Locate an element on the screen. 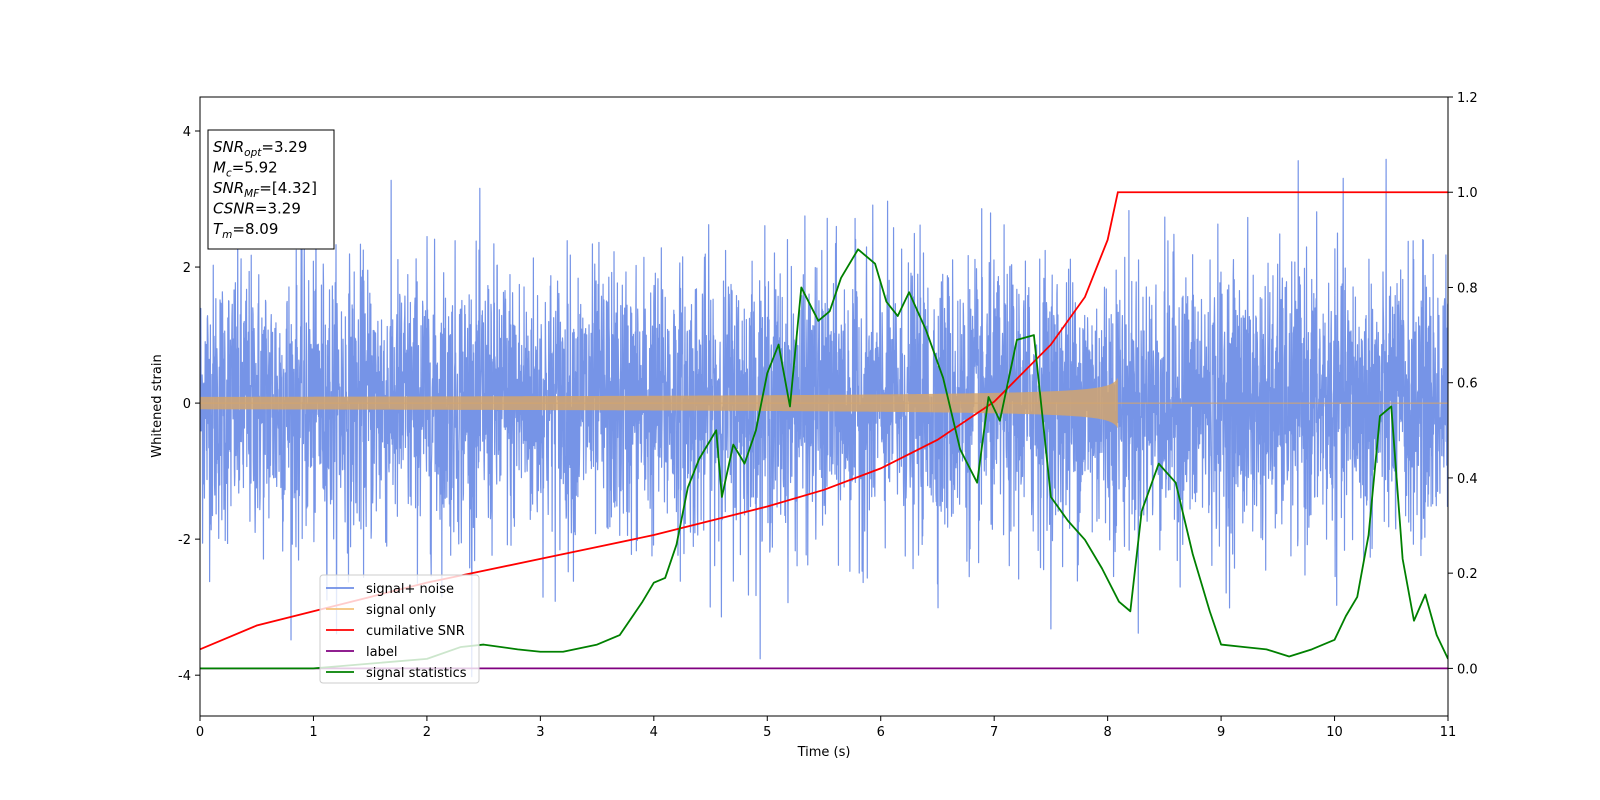 The width and height of the screenshot is (1600, 800). left-y-tick-label: 0 is located at coordinates (187, 404).